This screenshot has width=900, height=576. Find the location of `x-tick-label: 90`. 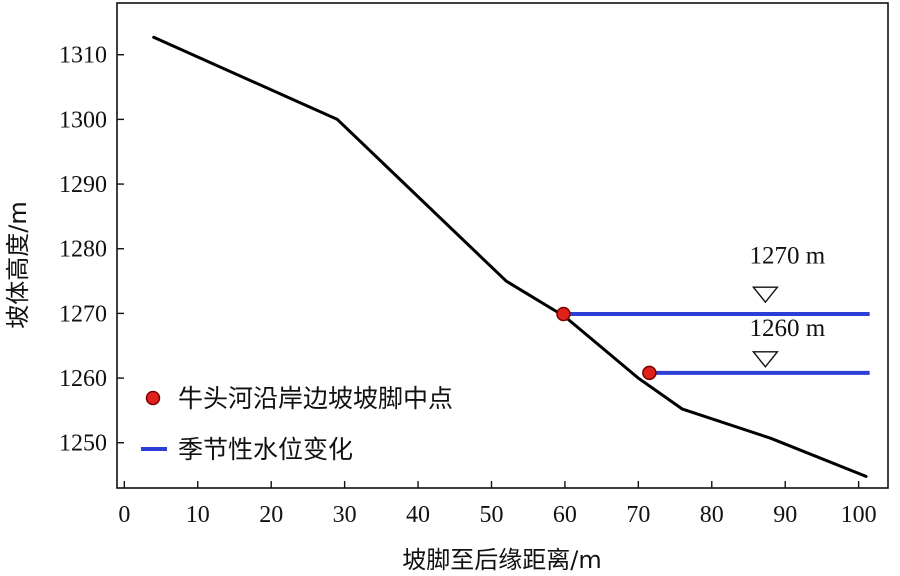

x-tick-label: 90 is located at coordinates (785, 515).